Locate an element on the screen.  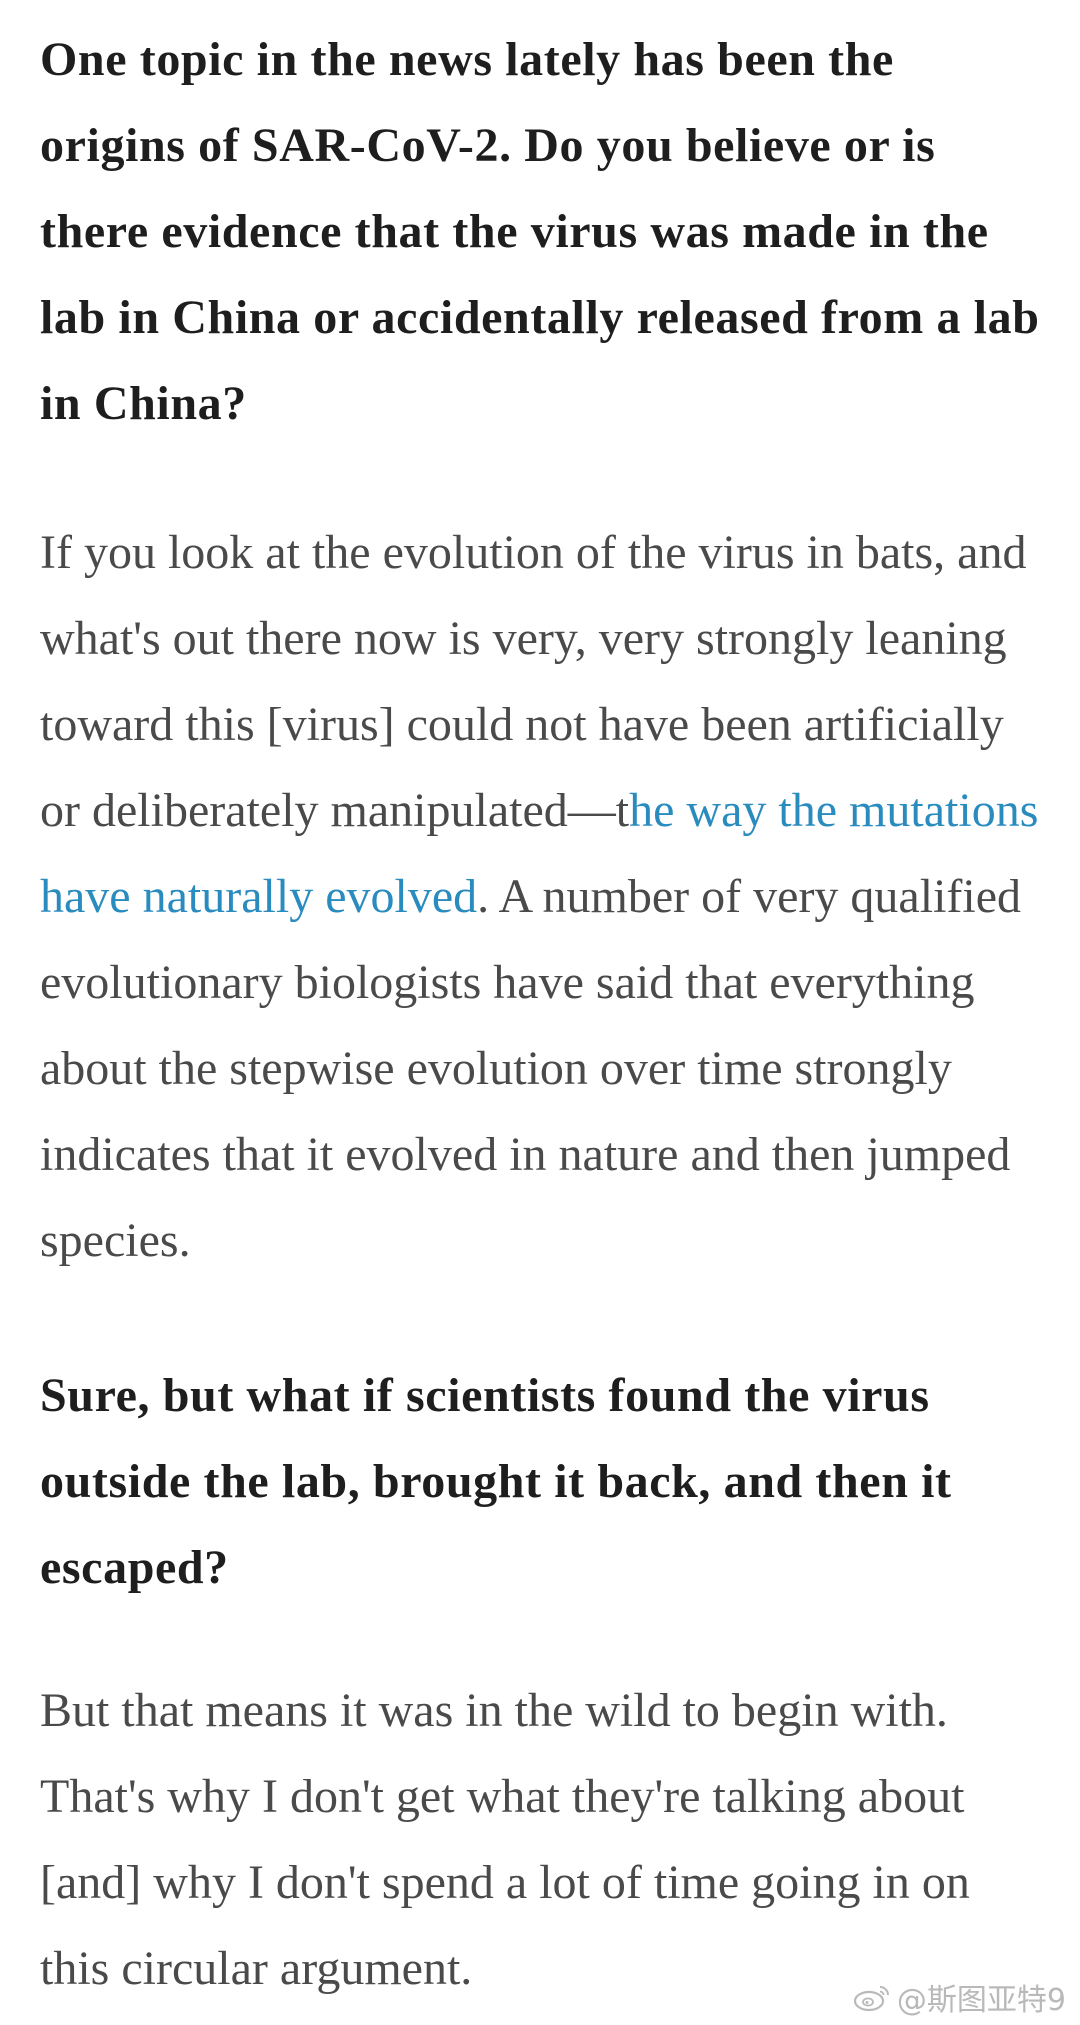
watermark: @斯图亚特9 is located at coordinates (959, 1997).